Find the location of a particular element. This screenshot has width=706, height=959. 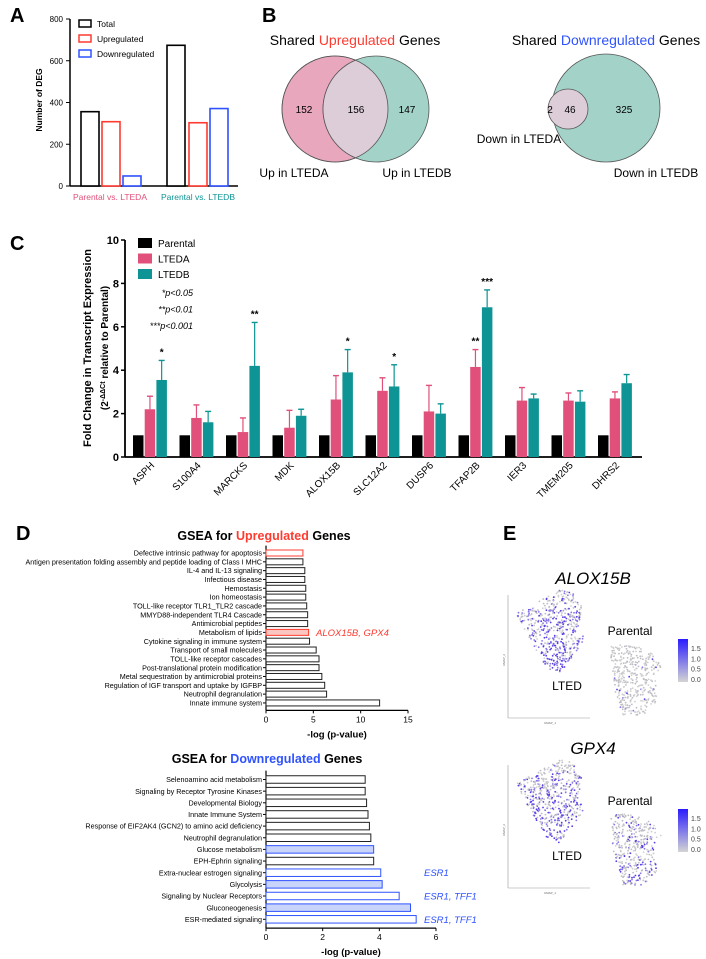

bar-lteda is located at coordinates (615, 427).